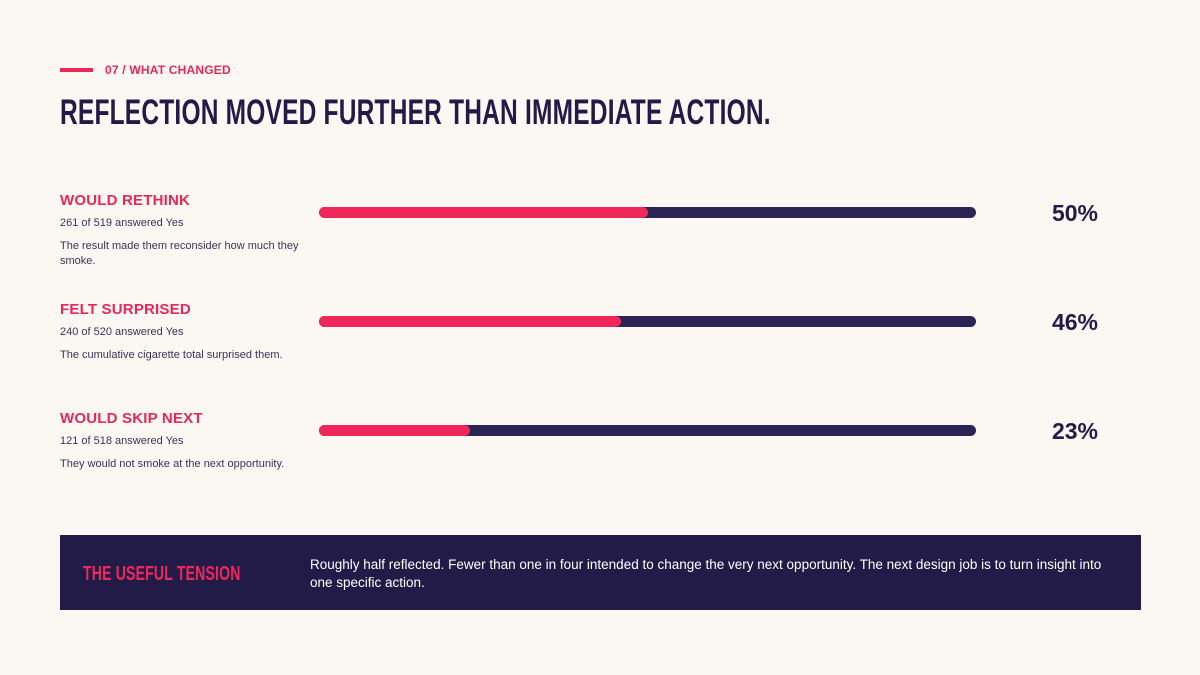 Image resolution: width=1200 pixels, height=675 pixels. What do you see at coordinates (125, 200) in the screenshot?
I see `bar-category-label: WOULD RETHINK` at bounding box center [125, 200].